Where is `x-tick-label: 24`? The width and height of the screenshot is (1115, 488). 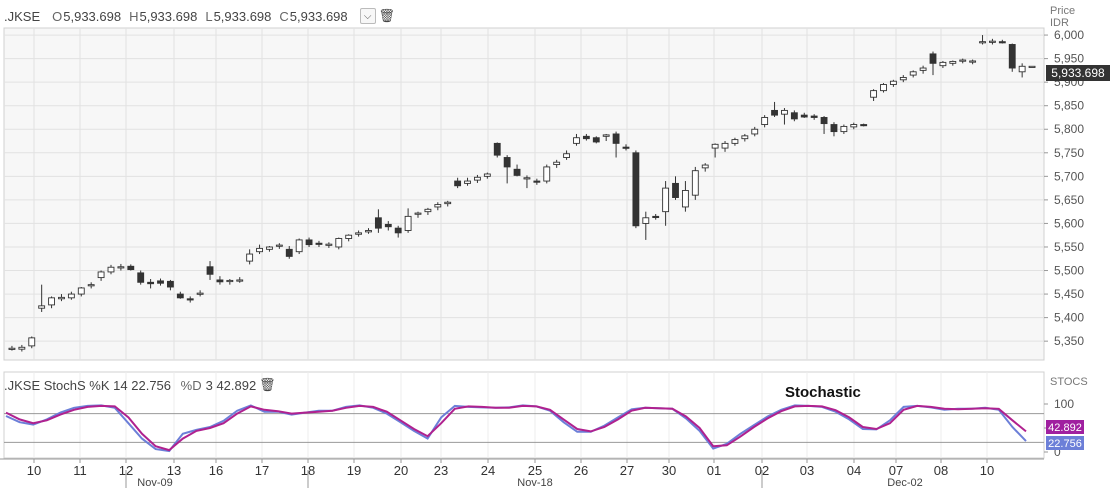 x-tick-label: 24 is located at coordinates (488, 470).